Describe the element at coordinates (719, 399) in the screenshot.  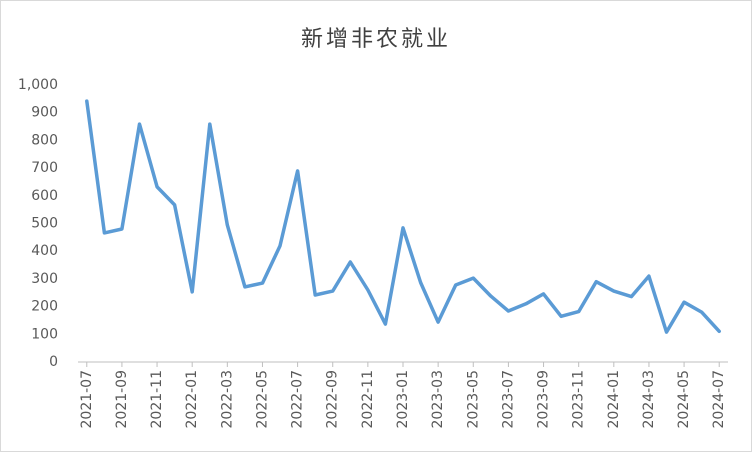
I see `x-tick-label: 2024-07` at that location.